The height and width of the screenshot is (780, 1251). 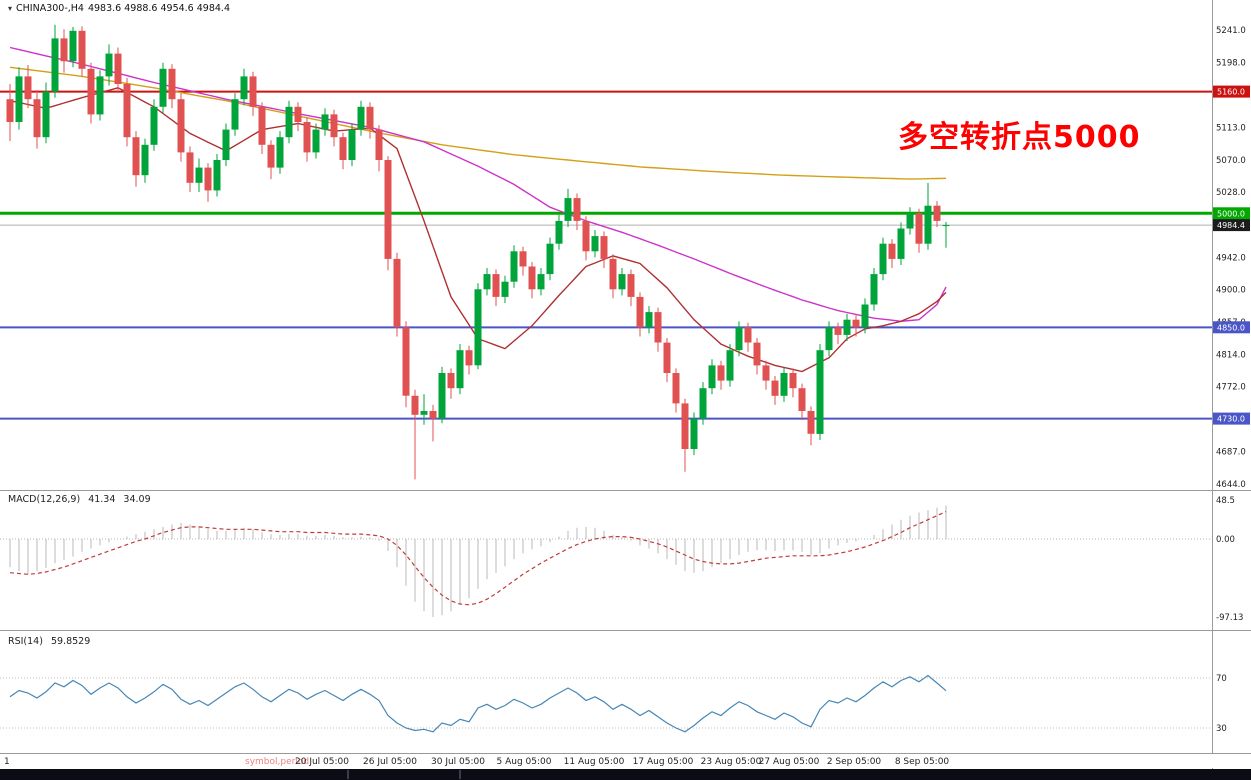 What do you see at coordinates (1231, 384) in the screenshot?
I see `price-axis` at bounding box center [1231, 384].